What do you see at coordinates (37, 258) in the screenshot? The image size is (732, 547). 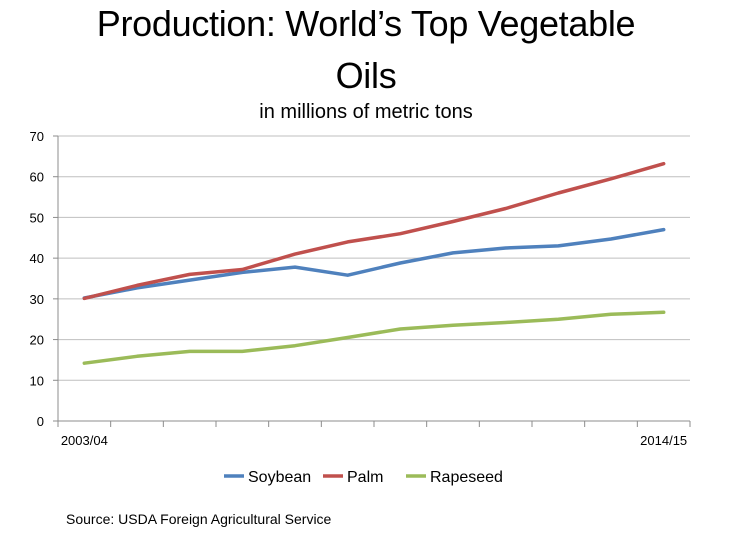 I see `y-tick-label: 40` at bounding box center [37, 258].